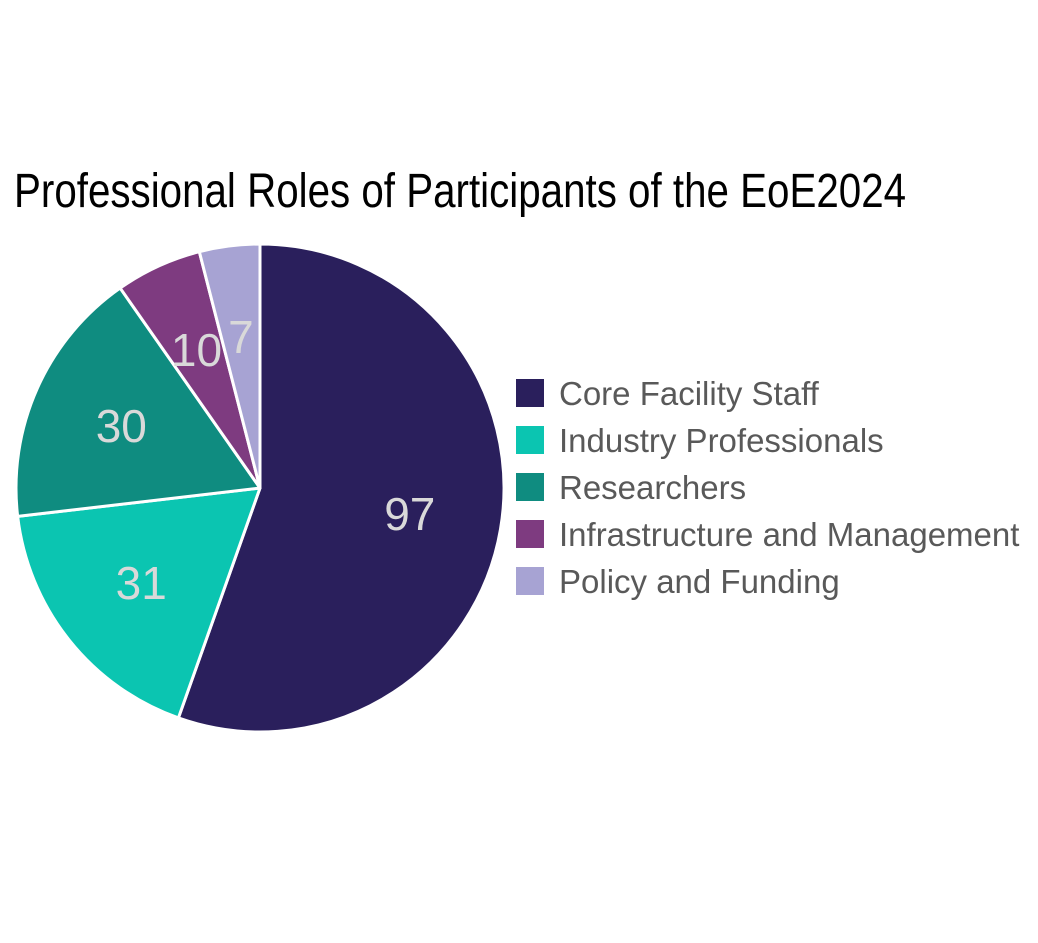 This screenshot has height=943, width=1038. Describe the element at coordinates (721, 440) in the screenshot. I see `legend-label-1: Industry Professionals` at that location.